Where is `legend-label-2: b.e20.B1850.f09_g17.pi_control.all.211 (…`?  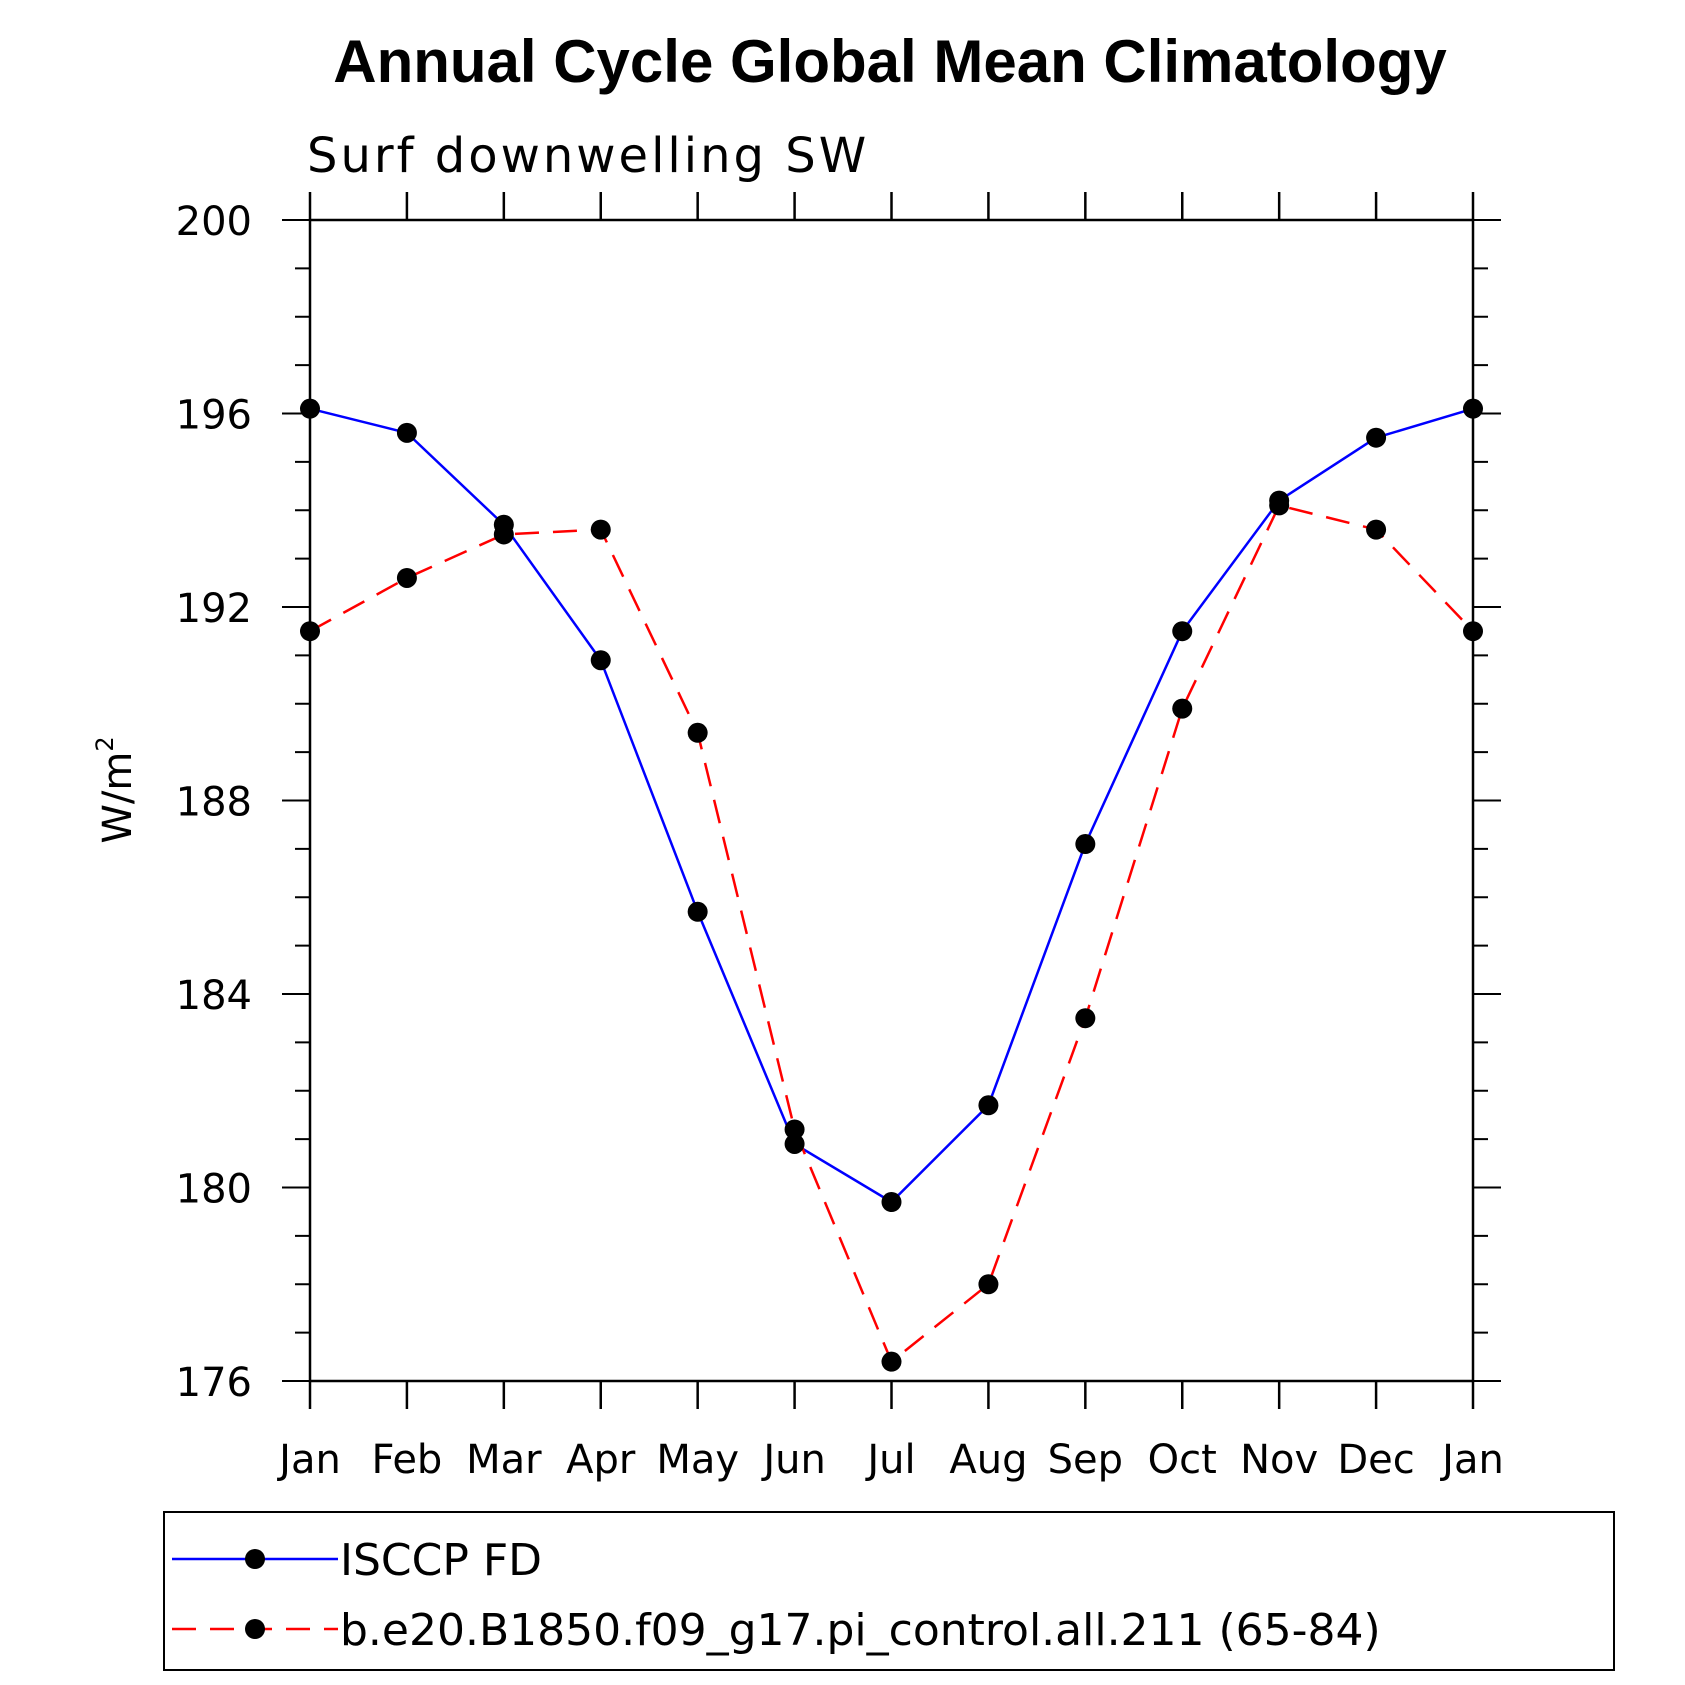
legend-label-2: b.e20.B1850.f09_g17.pi_control.all.211 (… is located at coordinates (860, 1630).